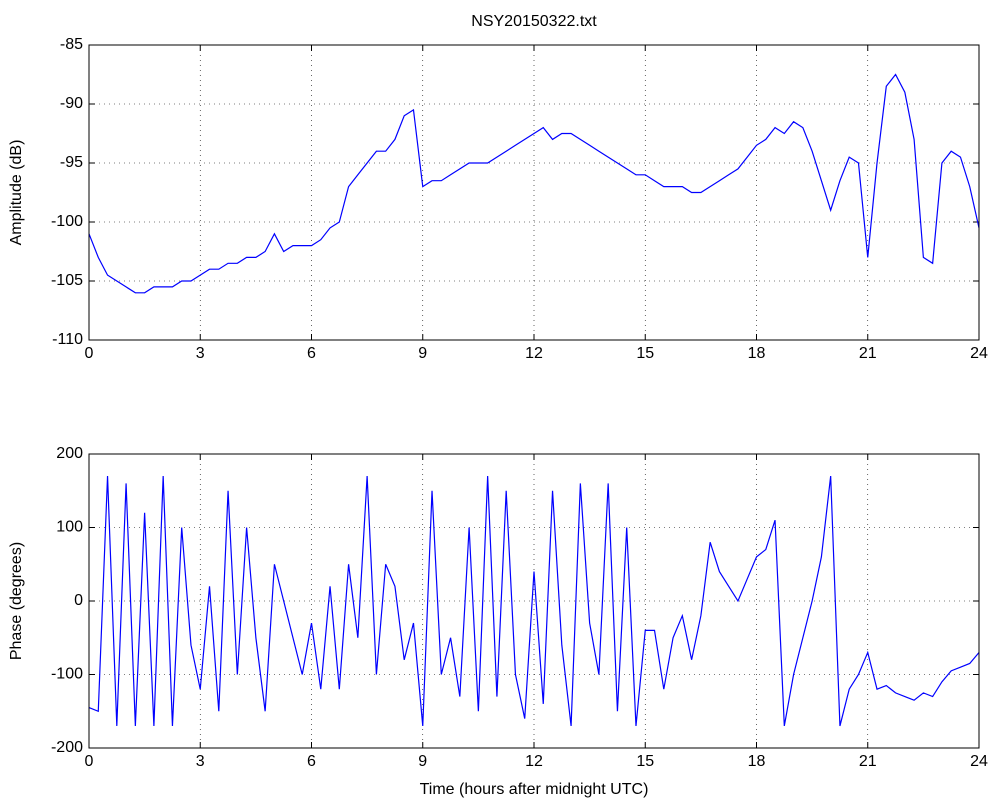  What do you see at coordinates (534, 21) in the screenshot?
I see `chart-title: NSY20150322.txt` at bounding box center [534, 21].